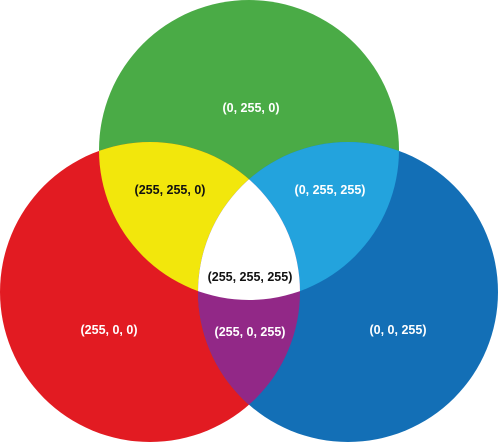 This screenshot has width=499, height=443. I want to click on label-red-blue: (255, 0, 255), so click(250, 332).